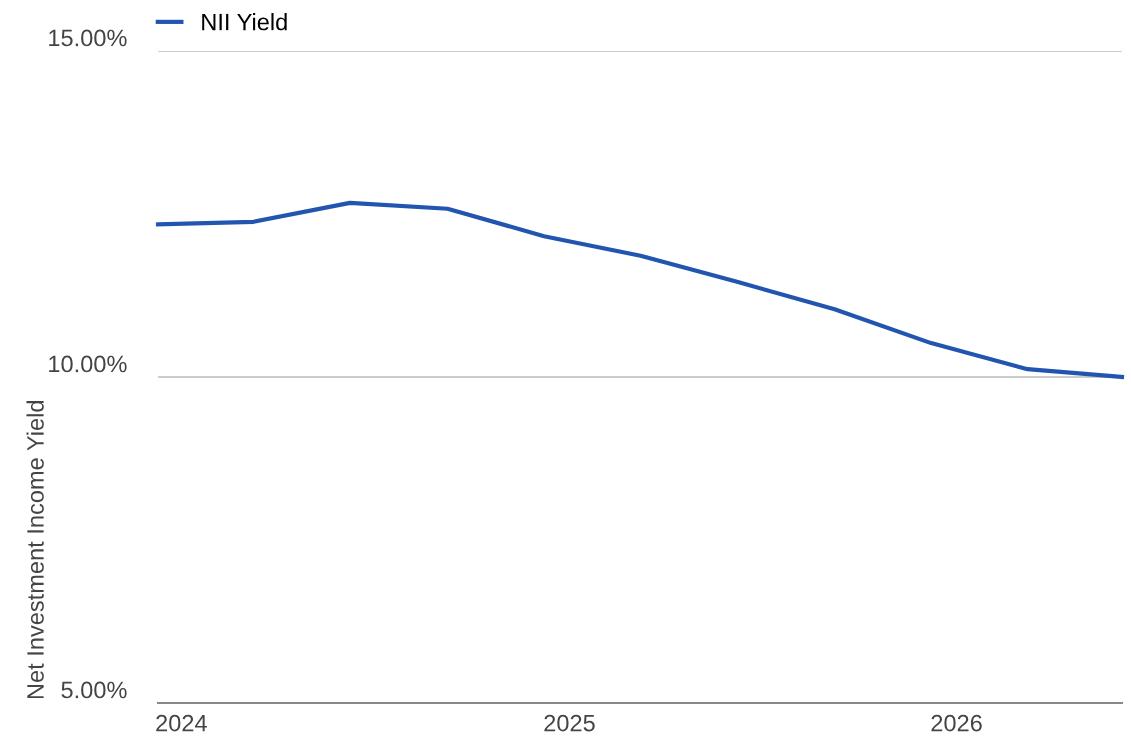 The height and width of the screenshot is (747, 1131). What do you see at coordinates (244, 22) in the screenshot?
I see `legend-label: NII Yield` at bounding box center [244, 22].